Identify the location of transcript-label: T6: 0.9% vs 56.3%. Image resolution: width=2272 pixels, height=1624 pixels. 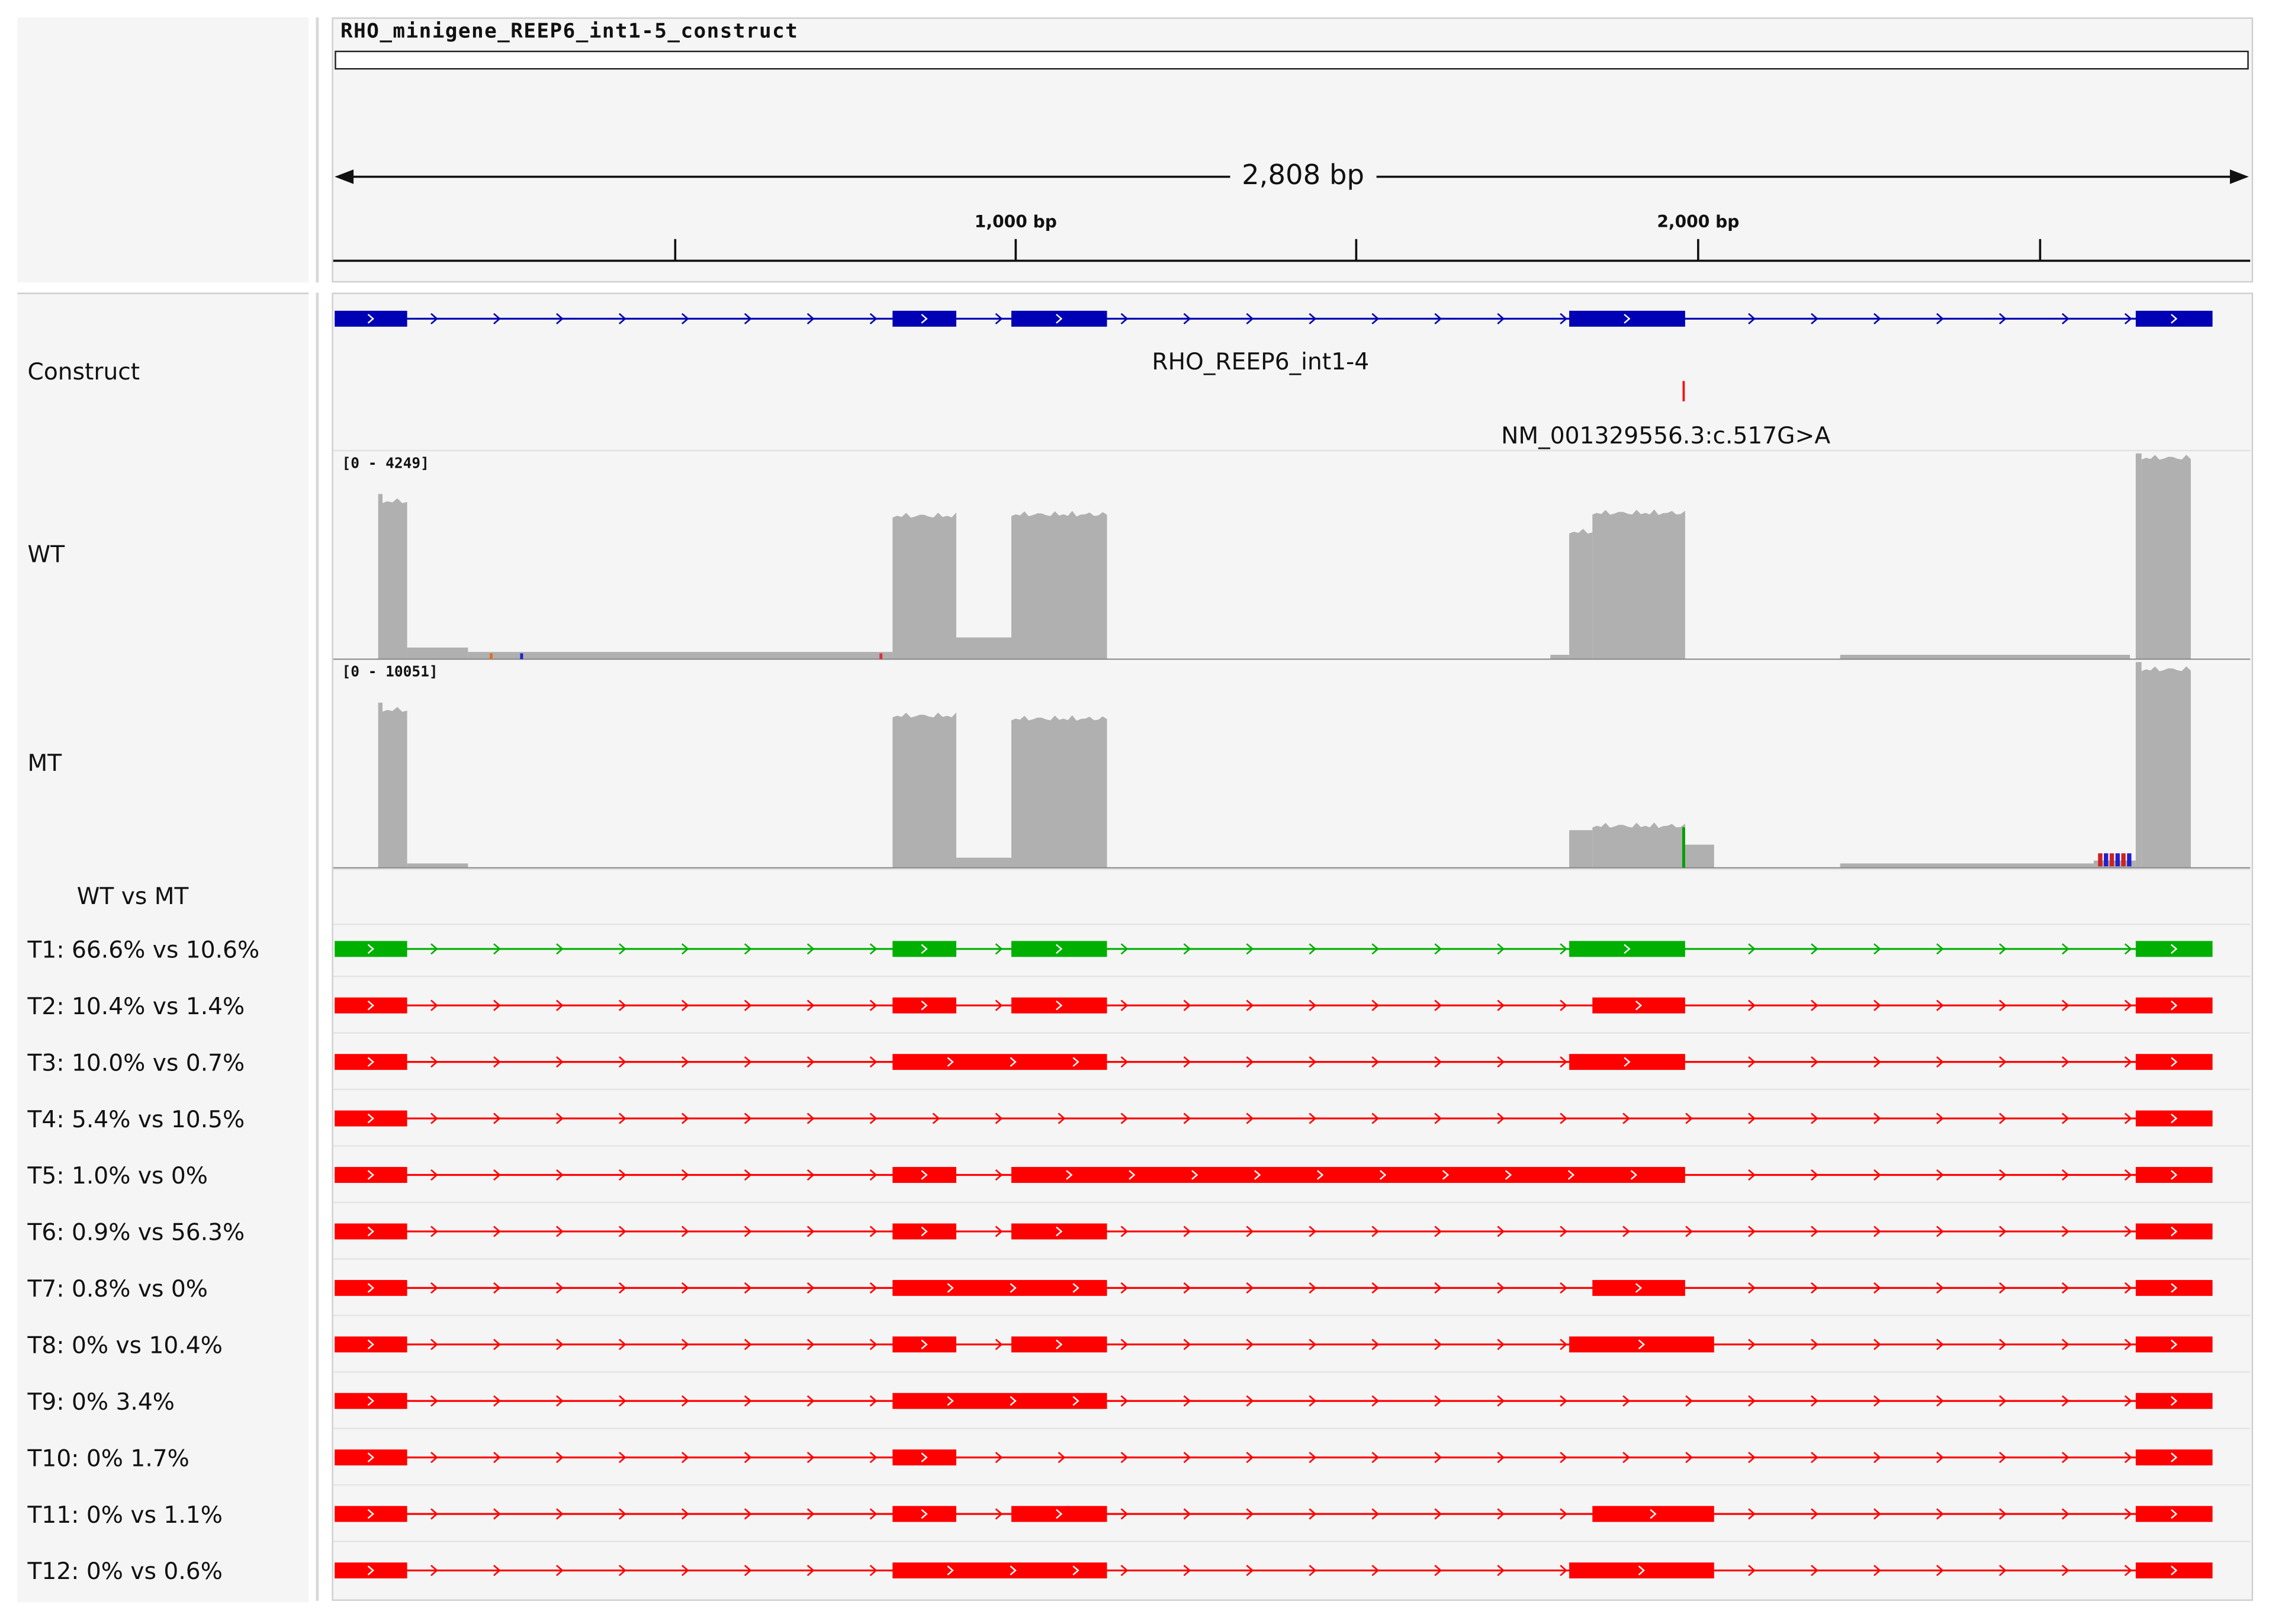
(136, 1232).